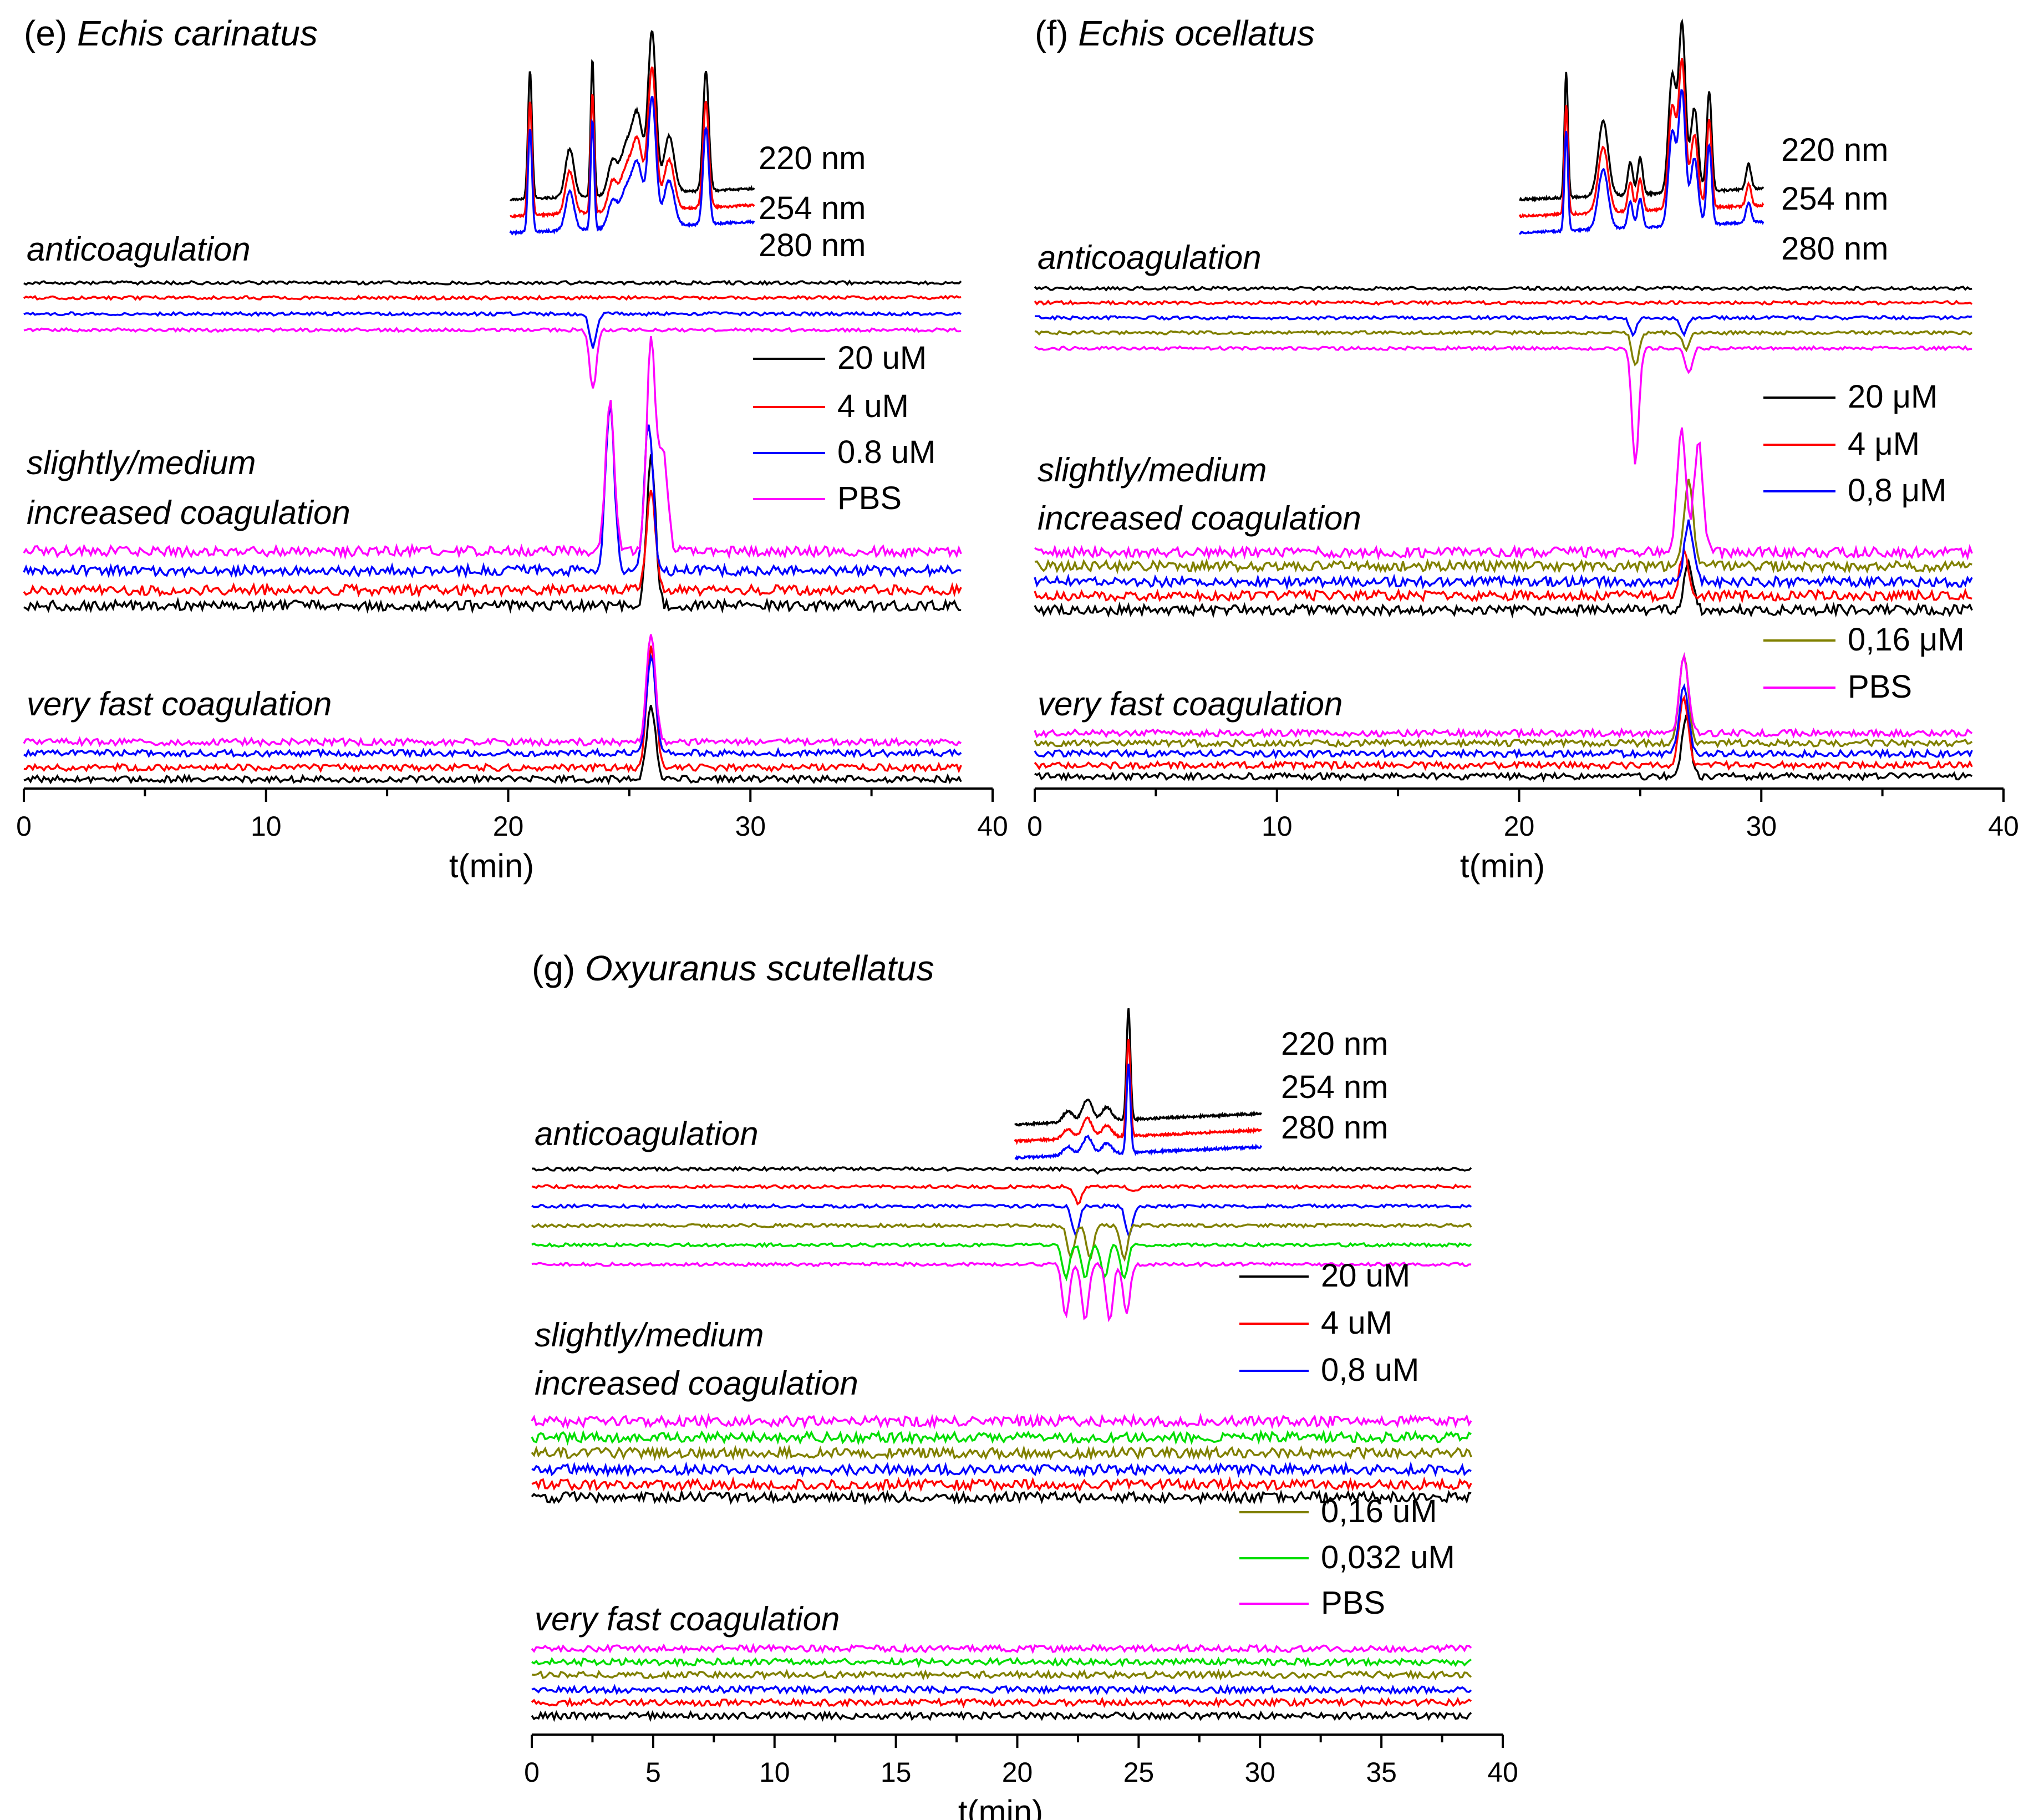 Image resolution: width=2034 pixels, height=1820 pixels. What do you see at coordinates (1893, 397) in the screenshot?
I see `legend-label: 20 μM` at bounding box center [1893, 397].